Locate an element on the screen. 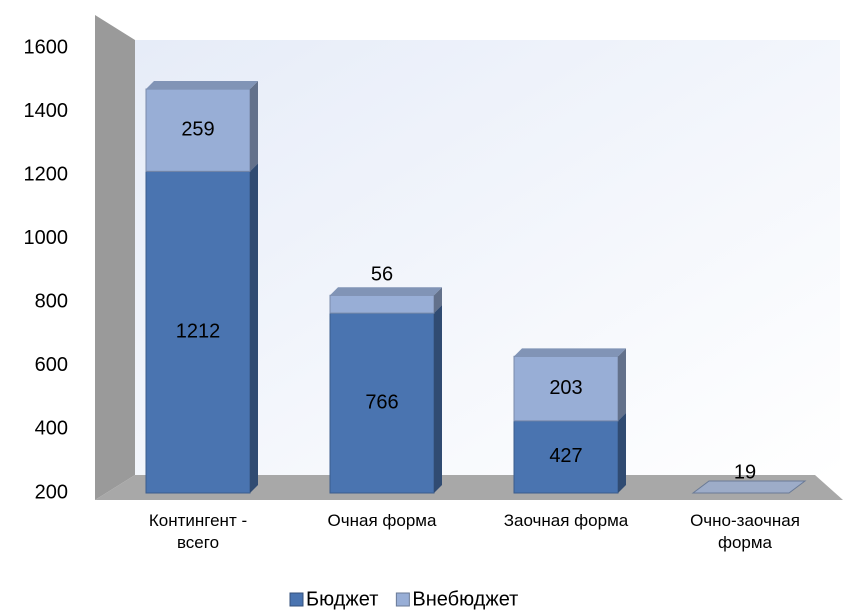  x-tick-label-box: Очно-заочная форма is located at coordinates (745, 531).